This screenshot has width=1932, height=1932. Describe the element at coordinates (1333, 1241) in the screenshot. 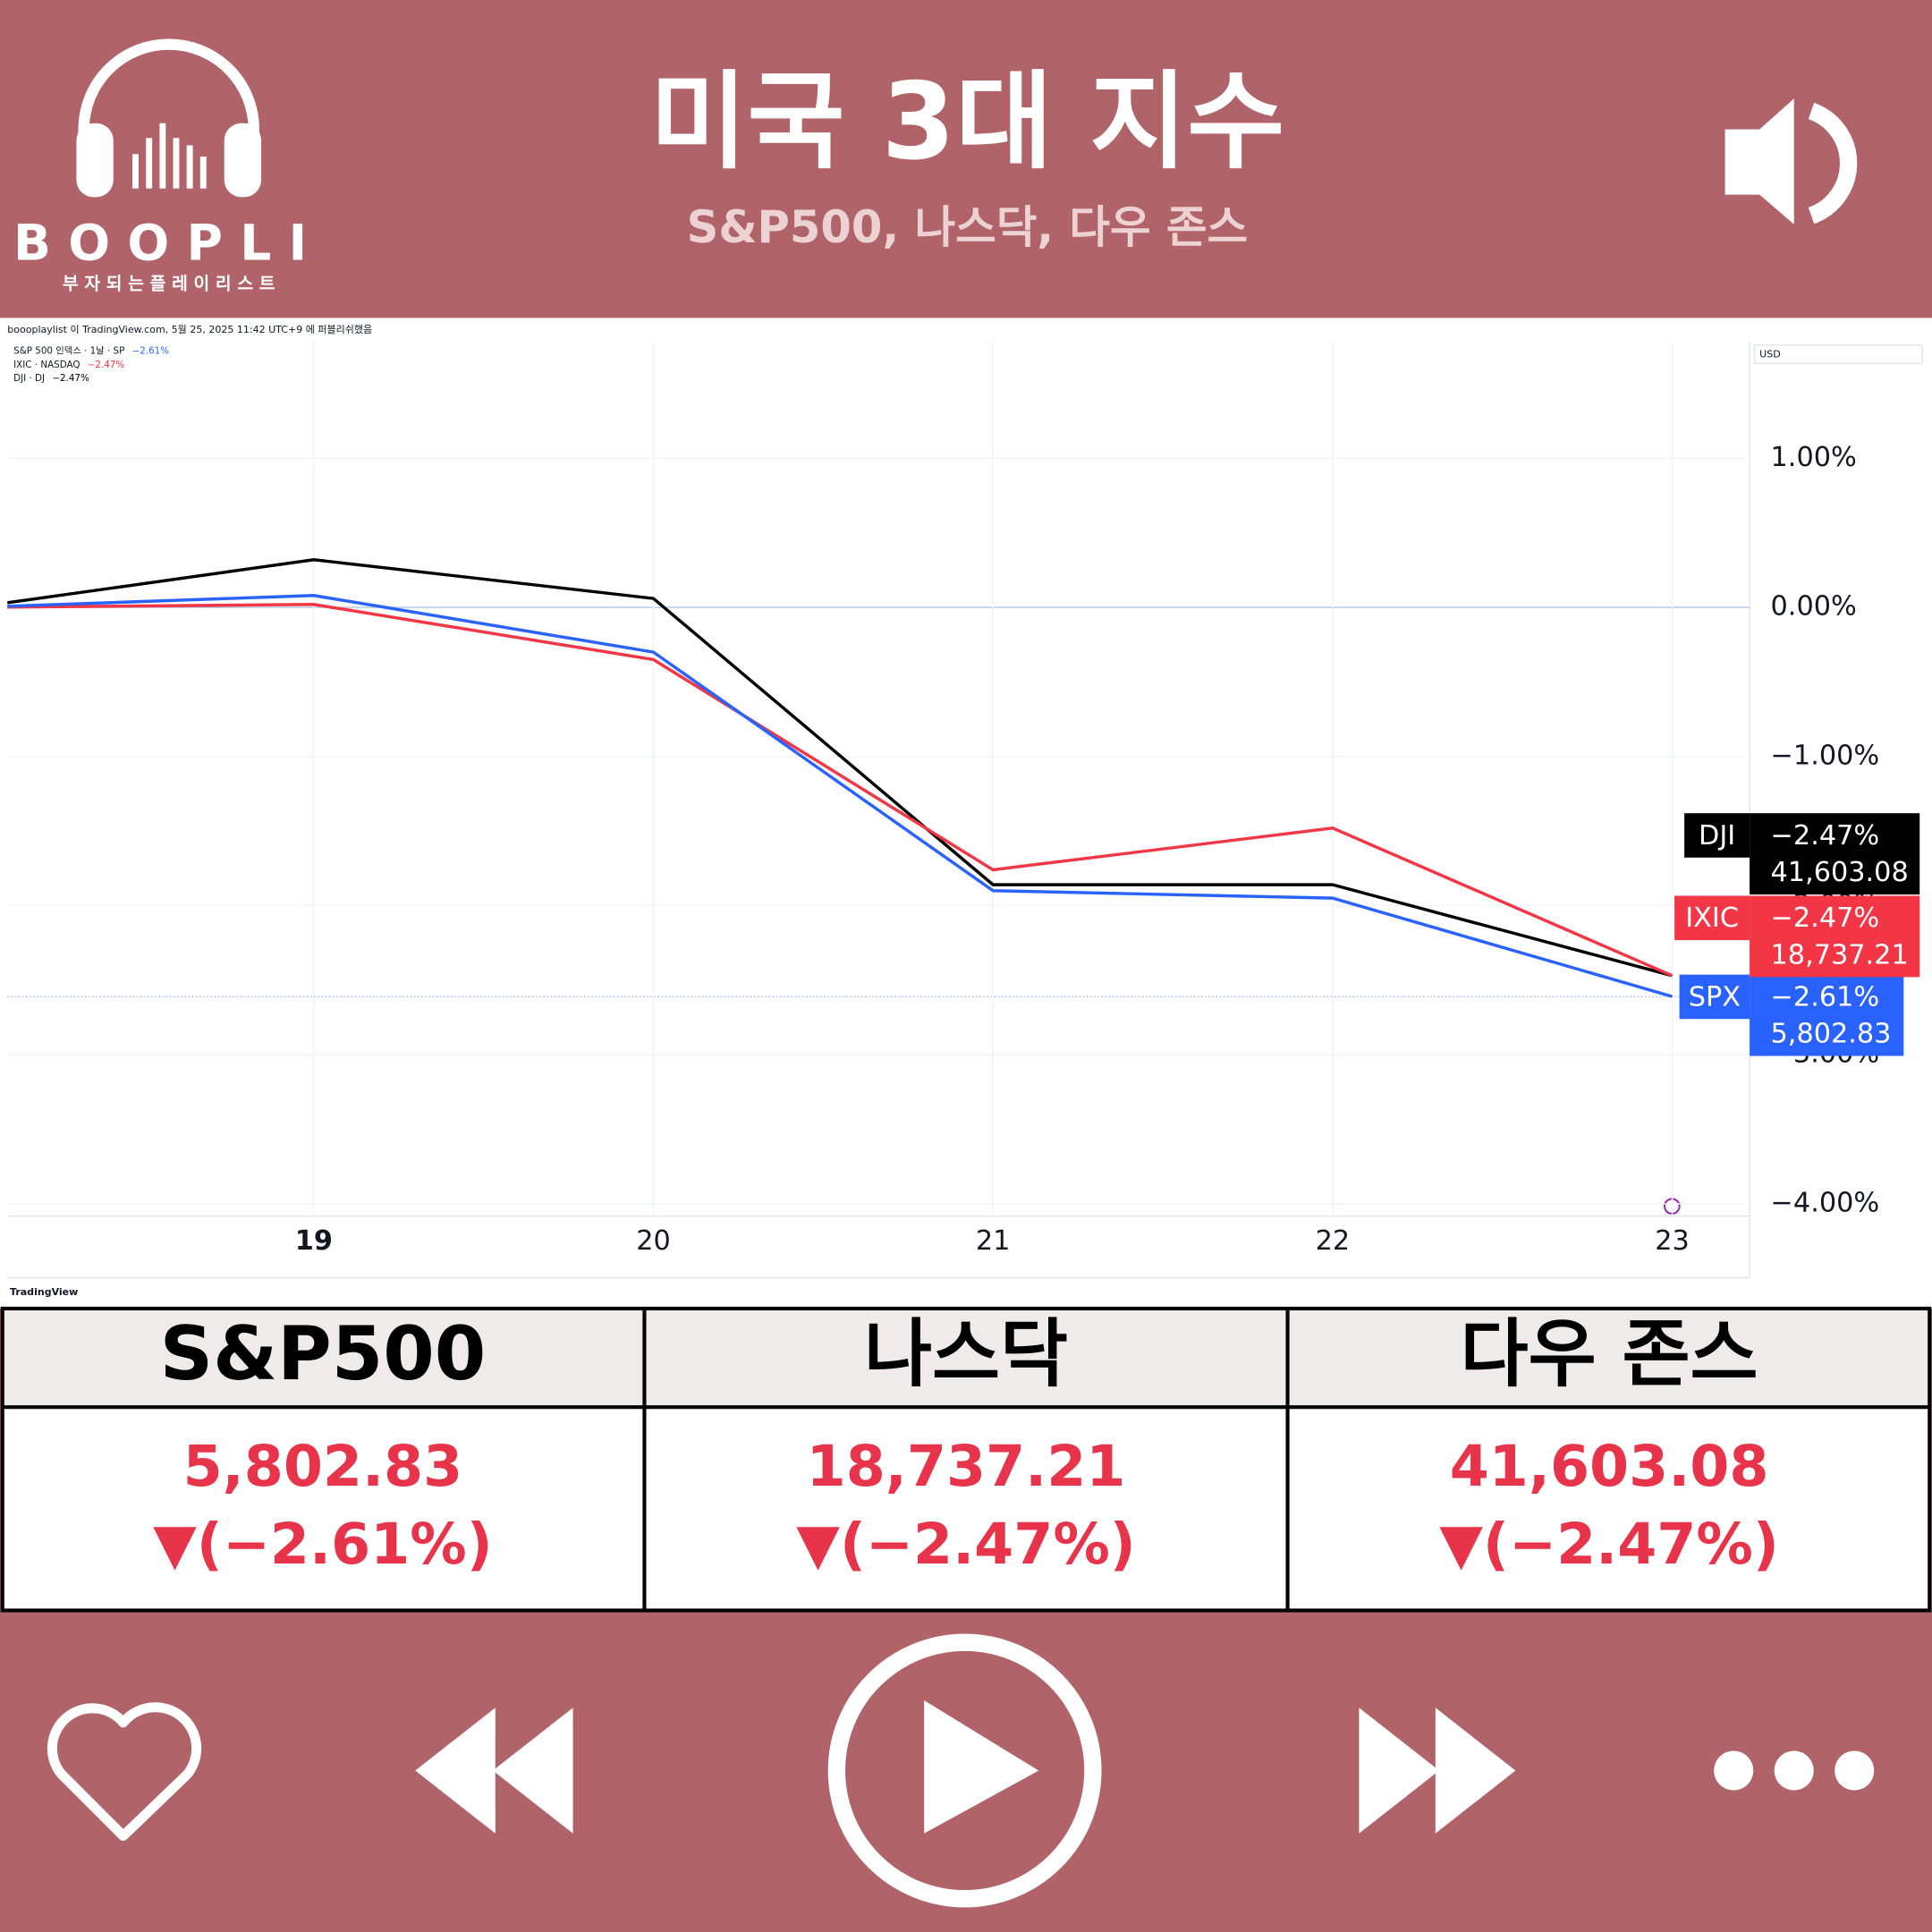

I see `x-tick-label: 22` at that location.